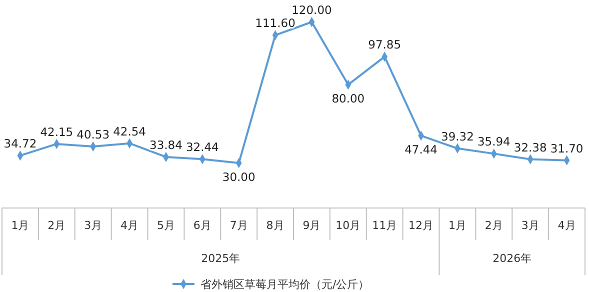 Image resolution: width=589 pixels, height=292 pixels. Describe the element at coordinates (129, 131) in the screenshot. I see `data-label: 42.54` at that location.